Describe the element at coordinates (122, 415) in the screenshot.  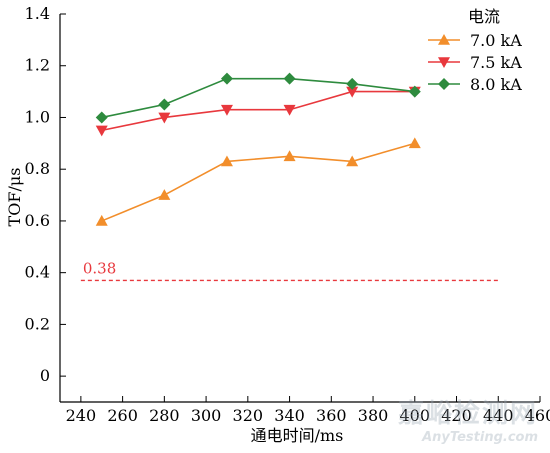
I see `x-tick-label: 260` at that location.